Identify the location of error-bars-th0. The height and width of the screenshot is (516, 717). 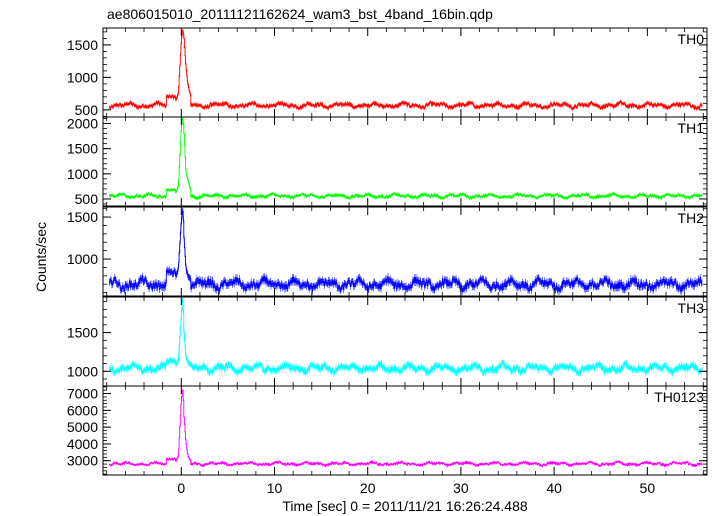
(406, 70).